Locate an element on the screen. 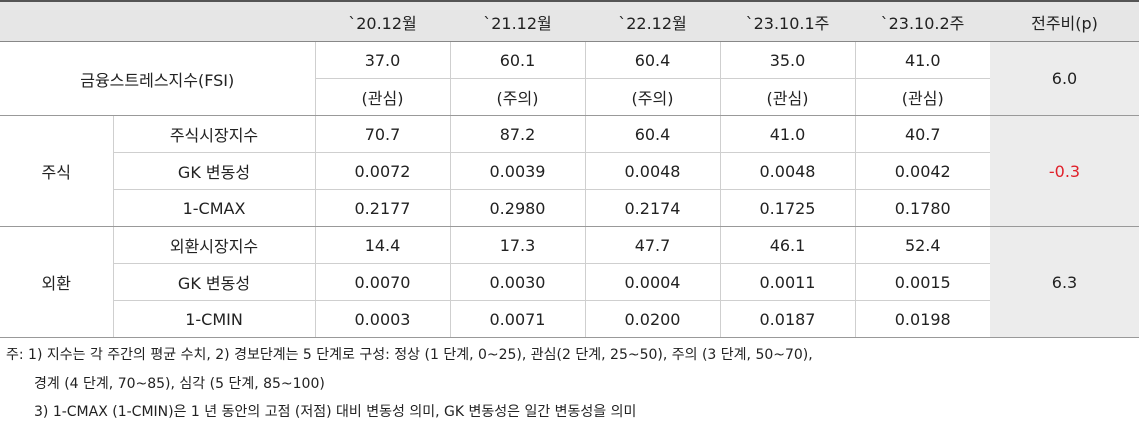  note-line: 경계 (4 단계, 70~85), 심각 (5 단계, 85~100) is located at coordinates (179, 383).